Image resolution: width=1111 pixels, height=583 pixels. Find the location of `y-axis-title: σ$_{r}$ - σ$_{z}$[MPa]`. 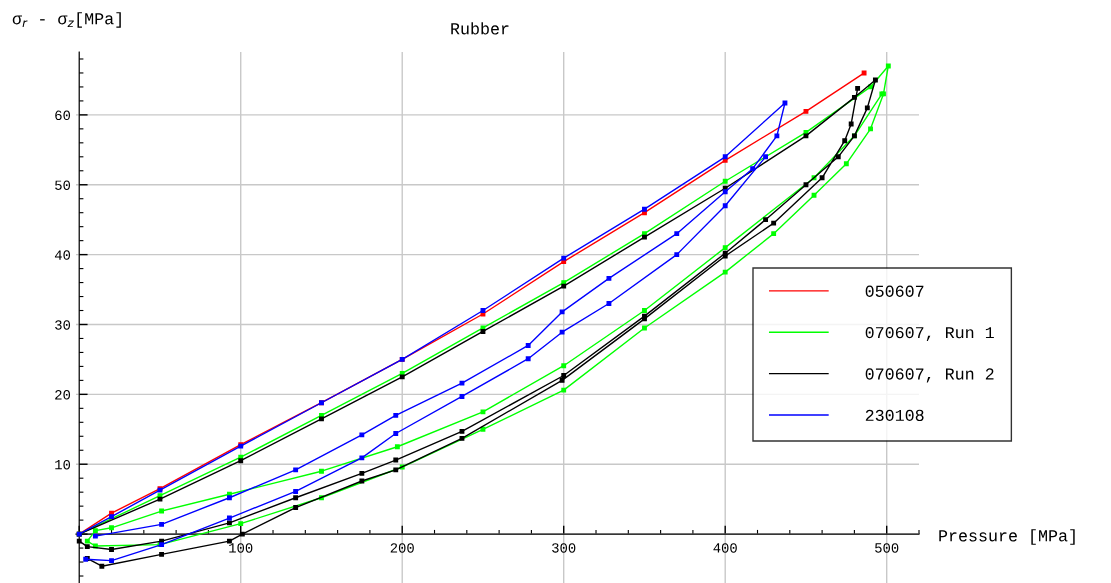

y-axis-title: σ$_{r}$ - σ$_{z}$[MPa] is located at coordinates (66, 20).